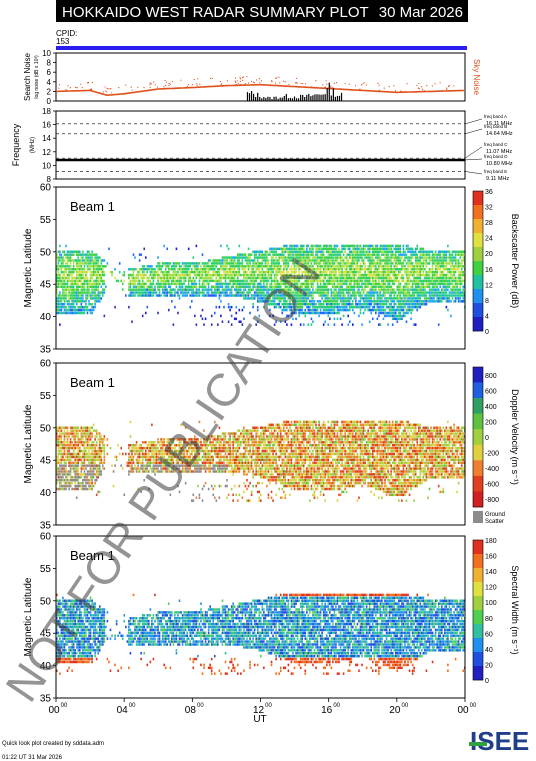 The width and height of the screenshot is (536, 761). Describe the element at coordinates (28, 267) in the screenshot. I see `lat-ylabel: Magnetic Latitude` at that location.